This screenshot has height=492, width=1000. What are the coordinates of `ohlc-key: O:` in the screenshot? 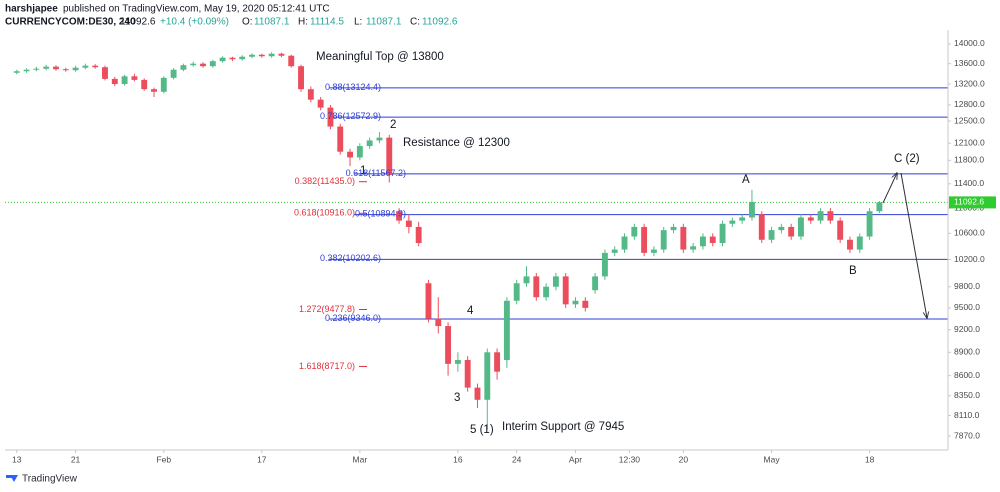 It's located at (247, 22).